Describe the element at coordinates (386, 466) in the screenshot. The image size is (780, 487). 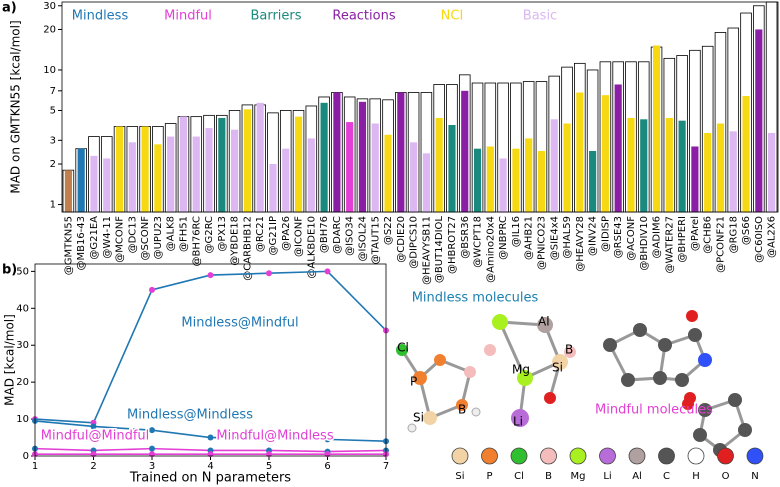
I see `x-tick-label: 7` at that location.